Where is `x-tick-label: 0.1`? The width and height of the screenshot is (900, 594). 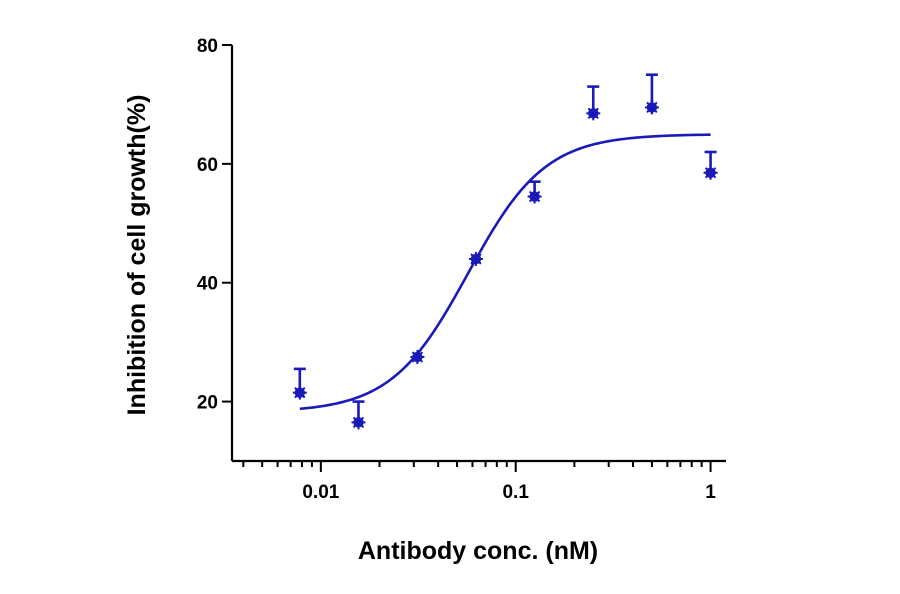
x-tick-label: 0.1 is located at coordinates (515, 492).